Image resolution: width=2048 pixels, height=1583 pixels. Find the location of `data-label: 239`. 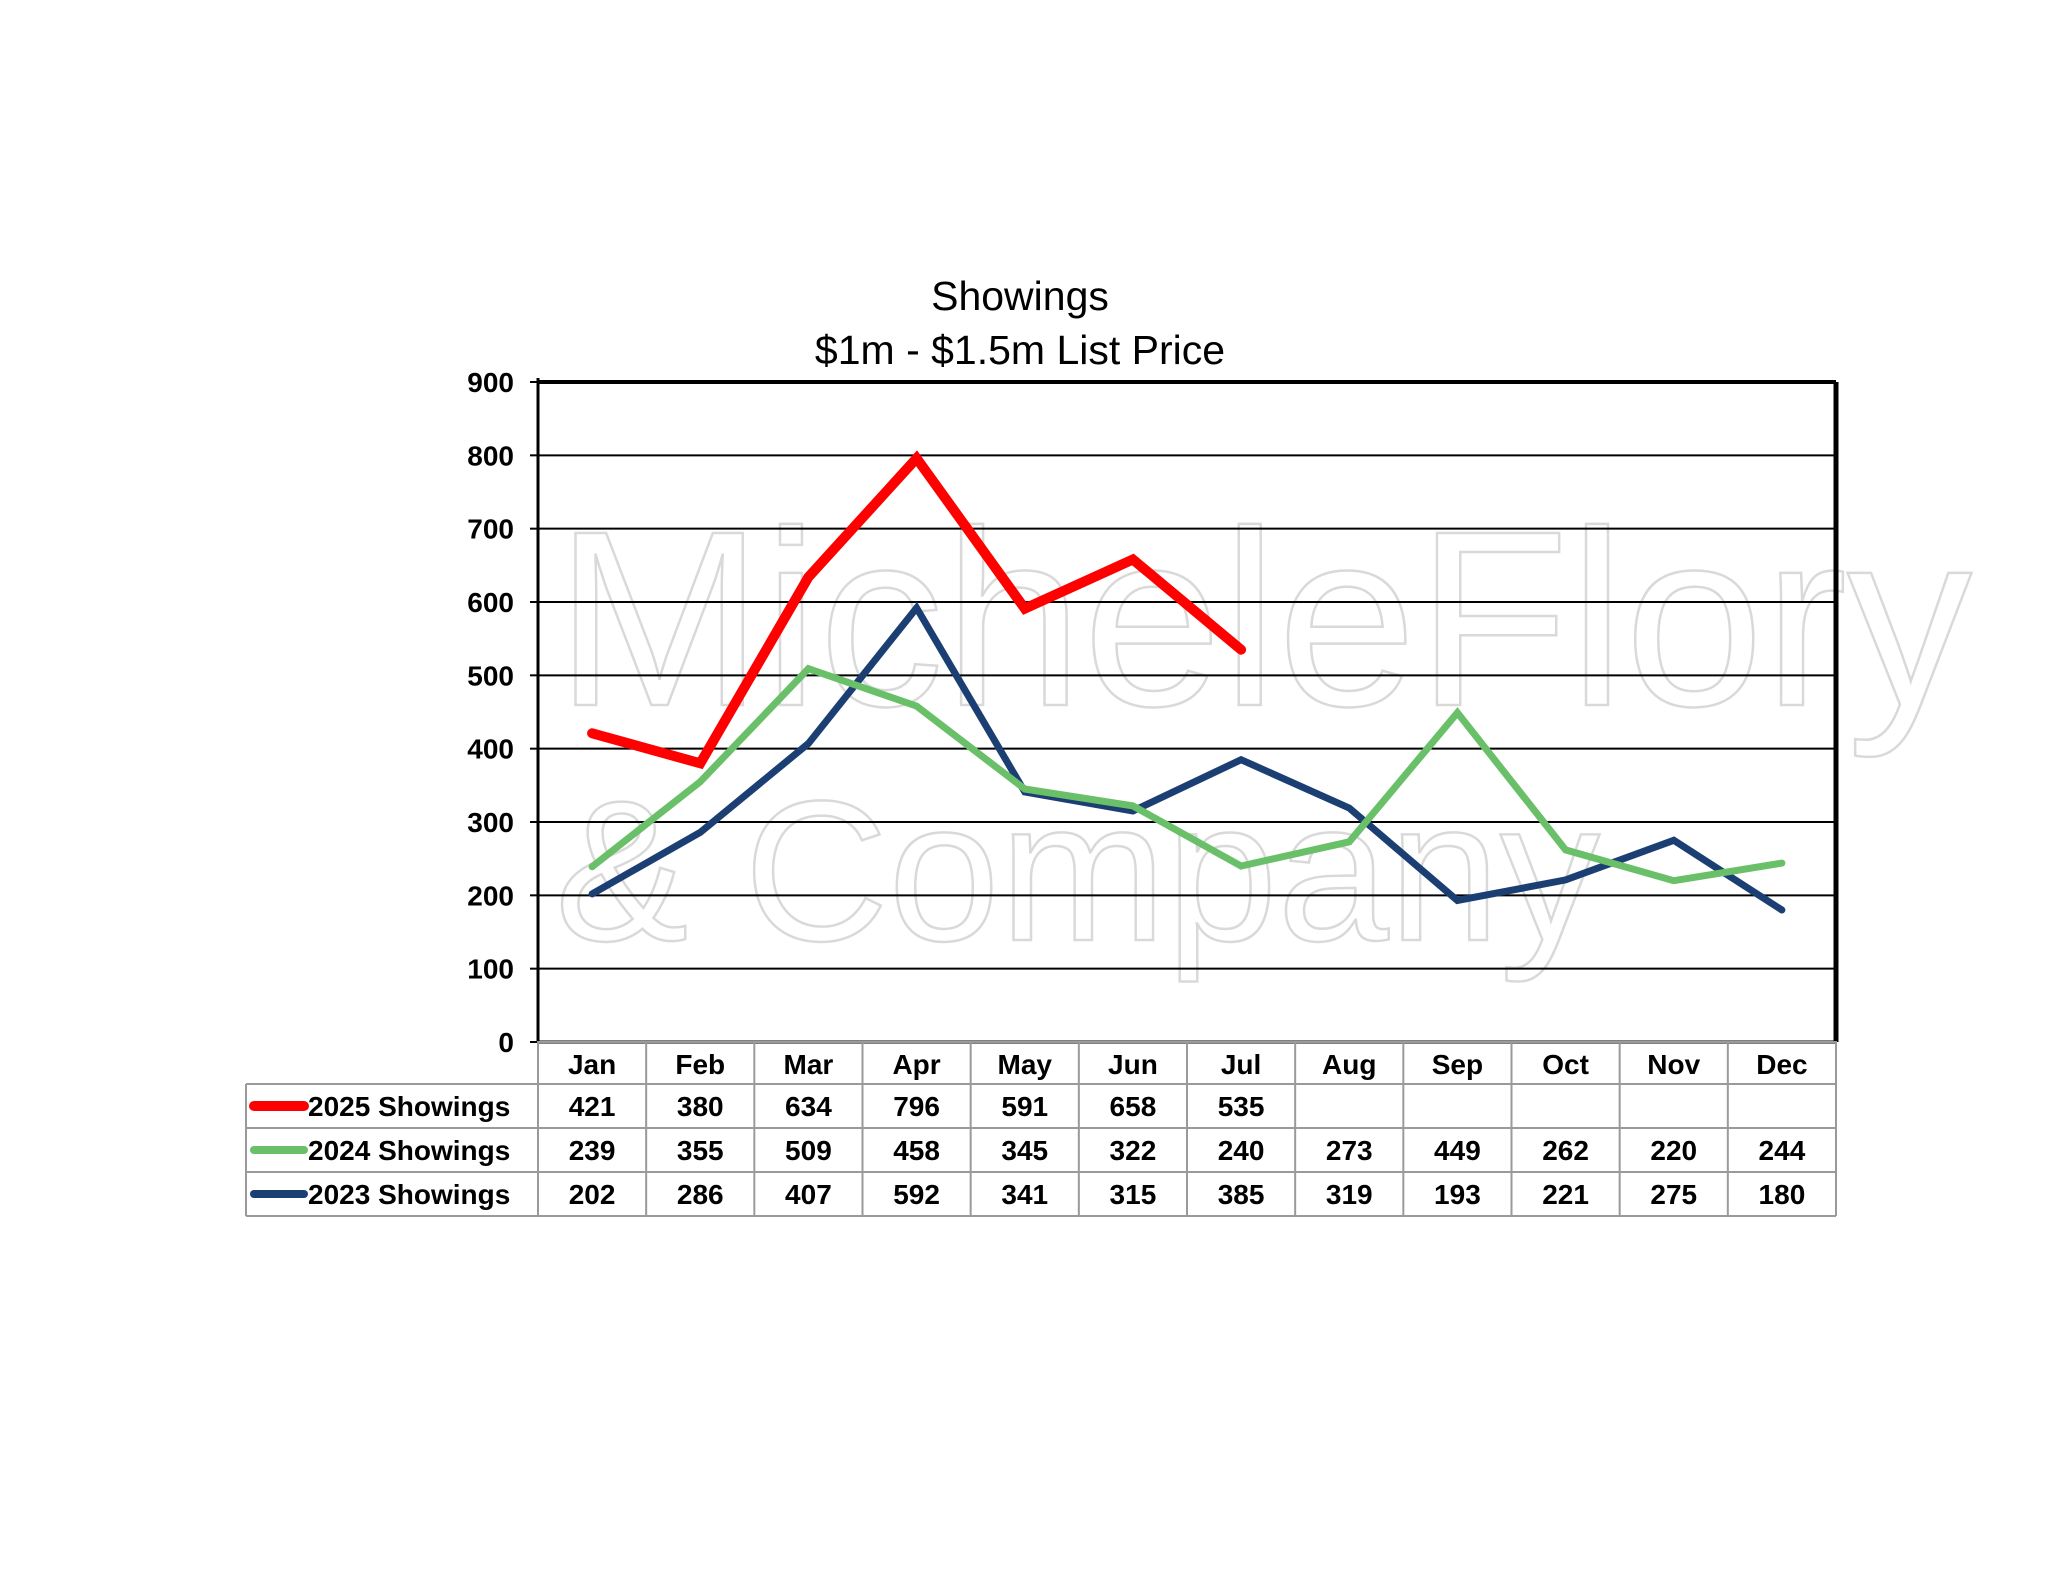

data-label: 239 is located at coordinates (592, 1150).